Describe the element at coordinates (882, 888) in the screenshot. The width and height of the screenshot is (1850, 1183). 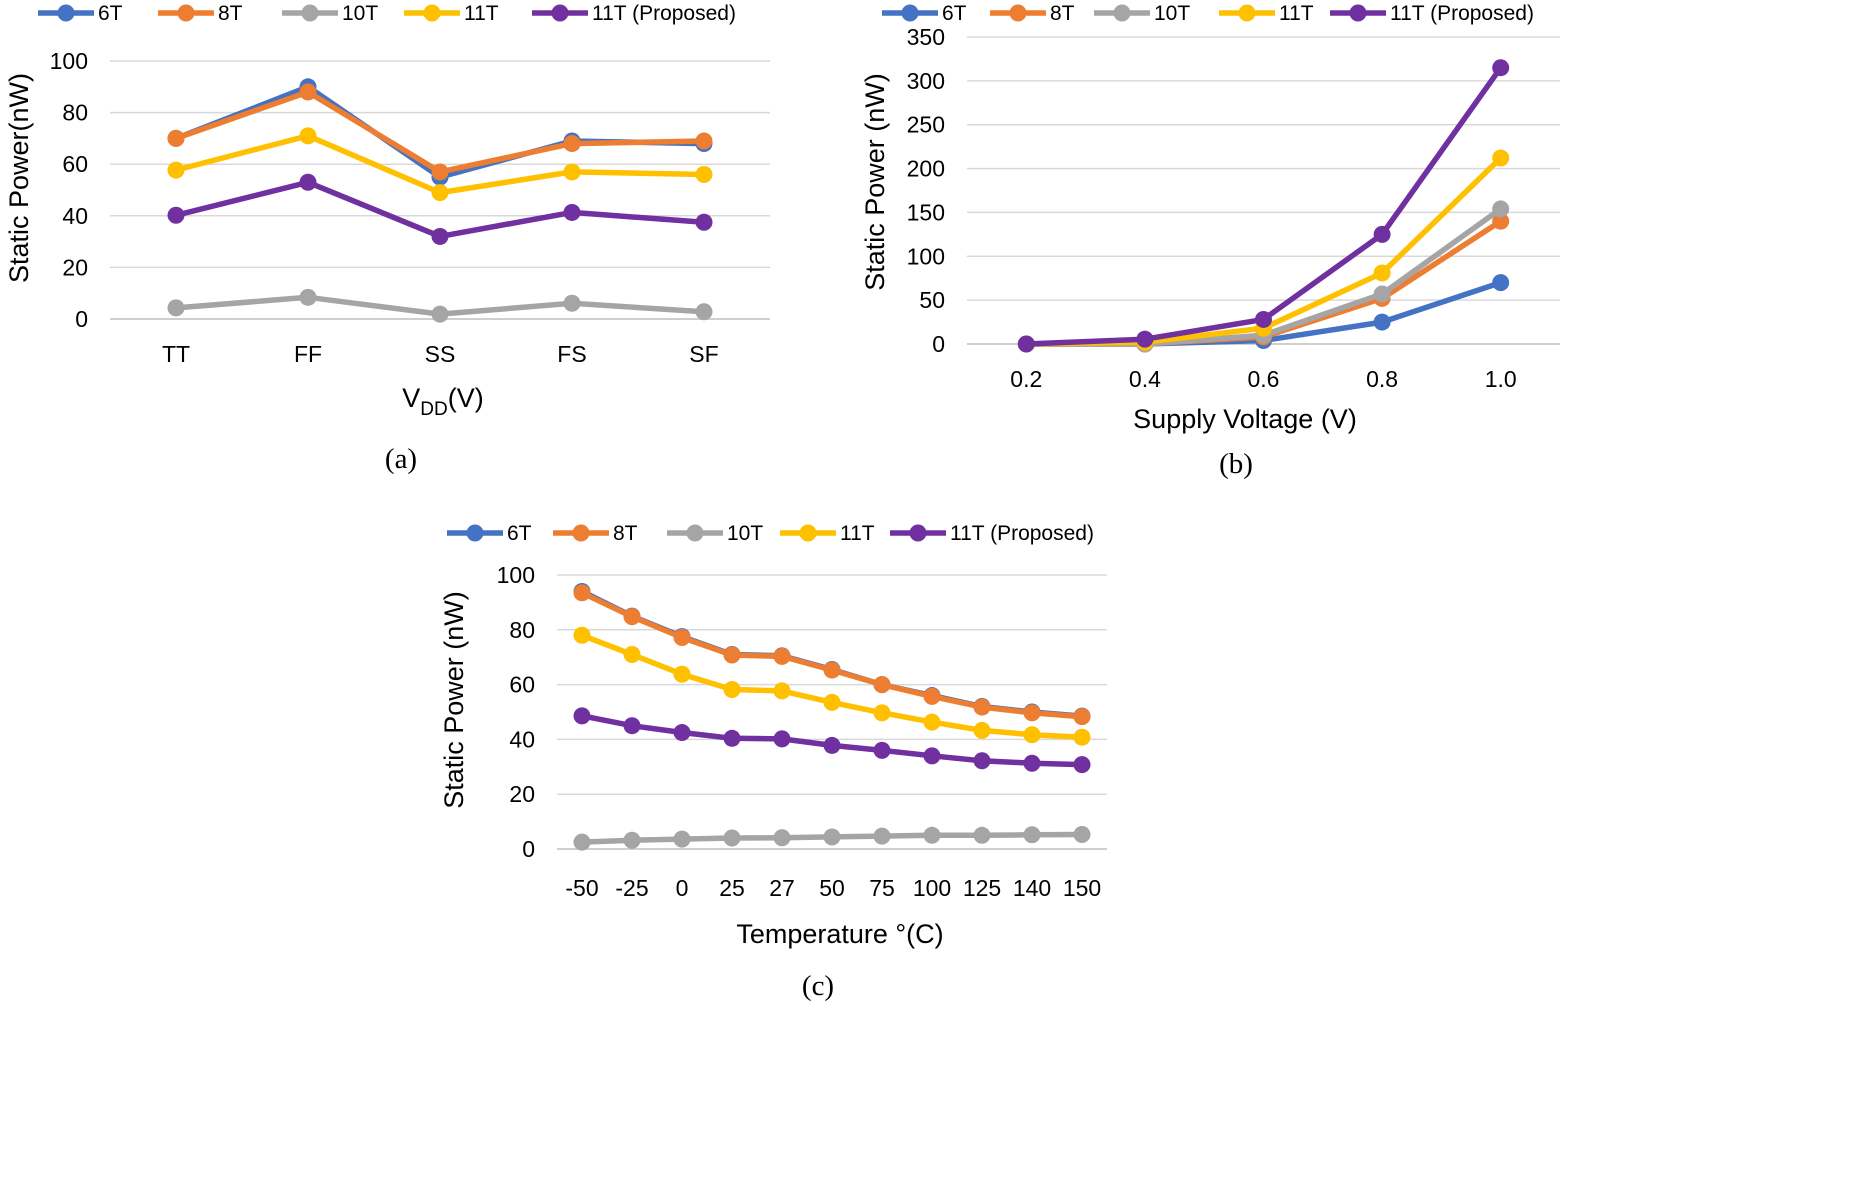
I see `x-tick-label: 75` at that location.